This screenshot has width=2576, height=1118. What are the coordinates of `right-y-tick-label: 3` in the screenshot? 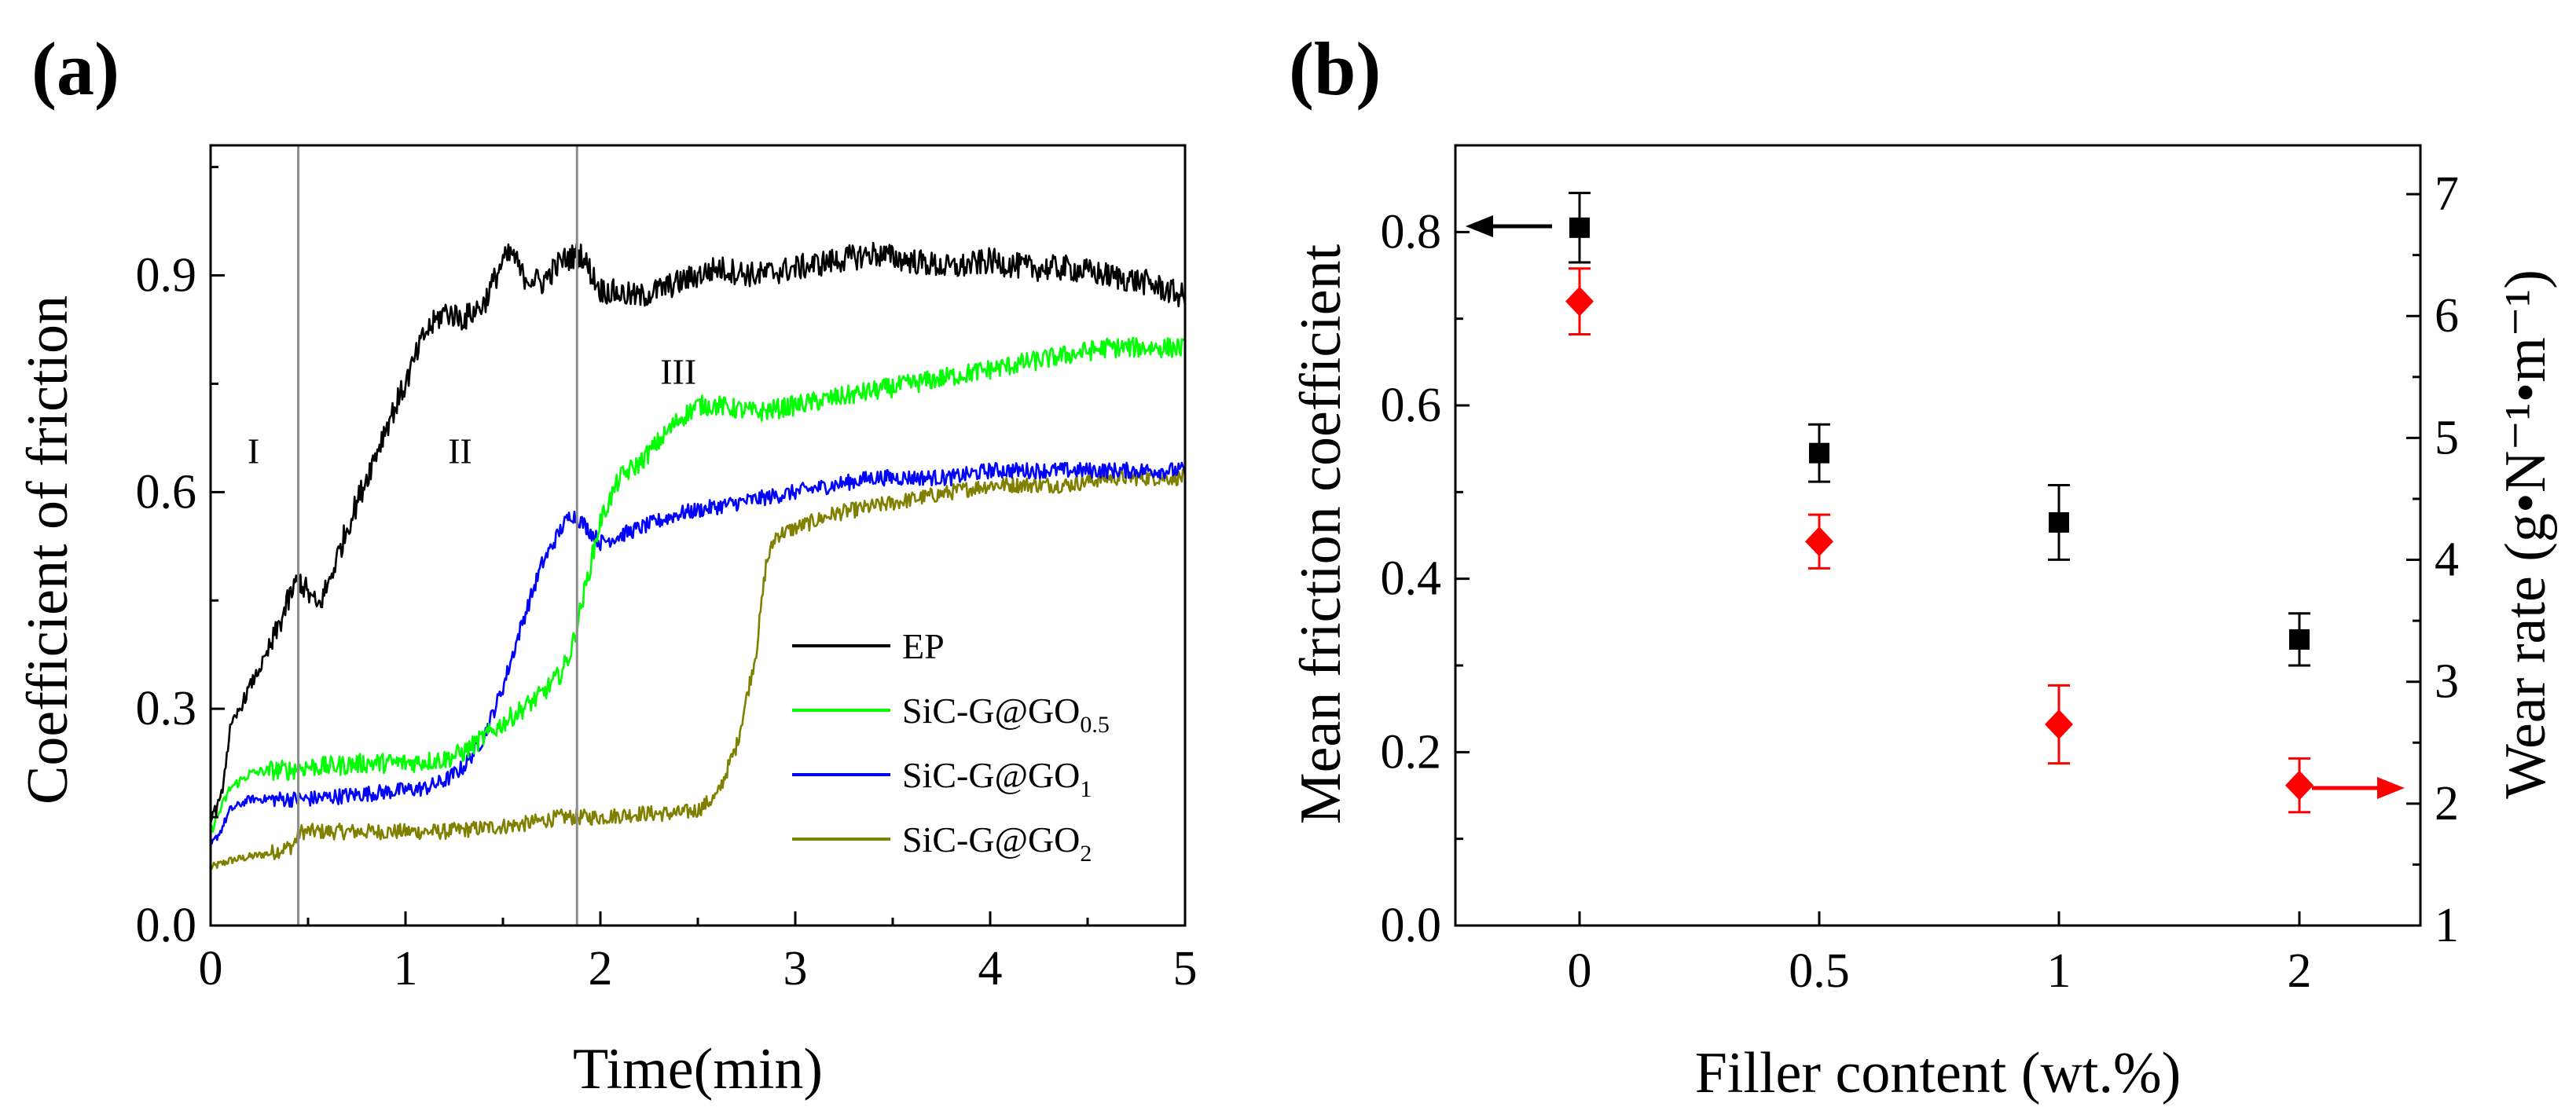 It's located at (2447, 682).